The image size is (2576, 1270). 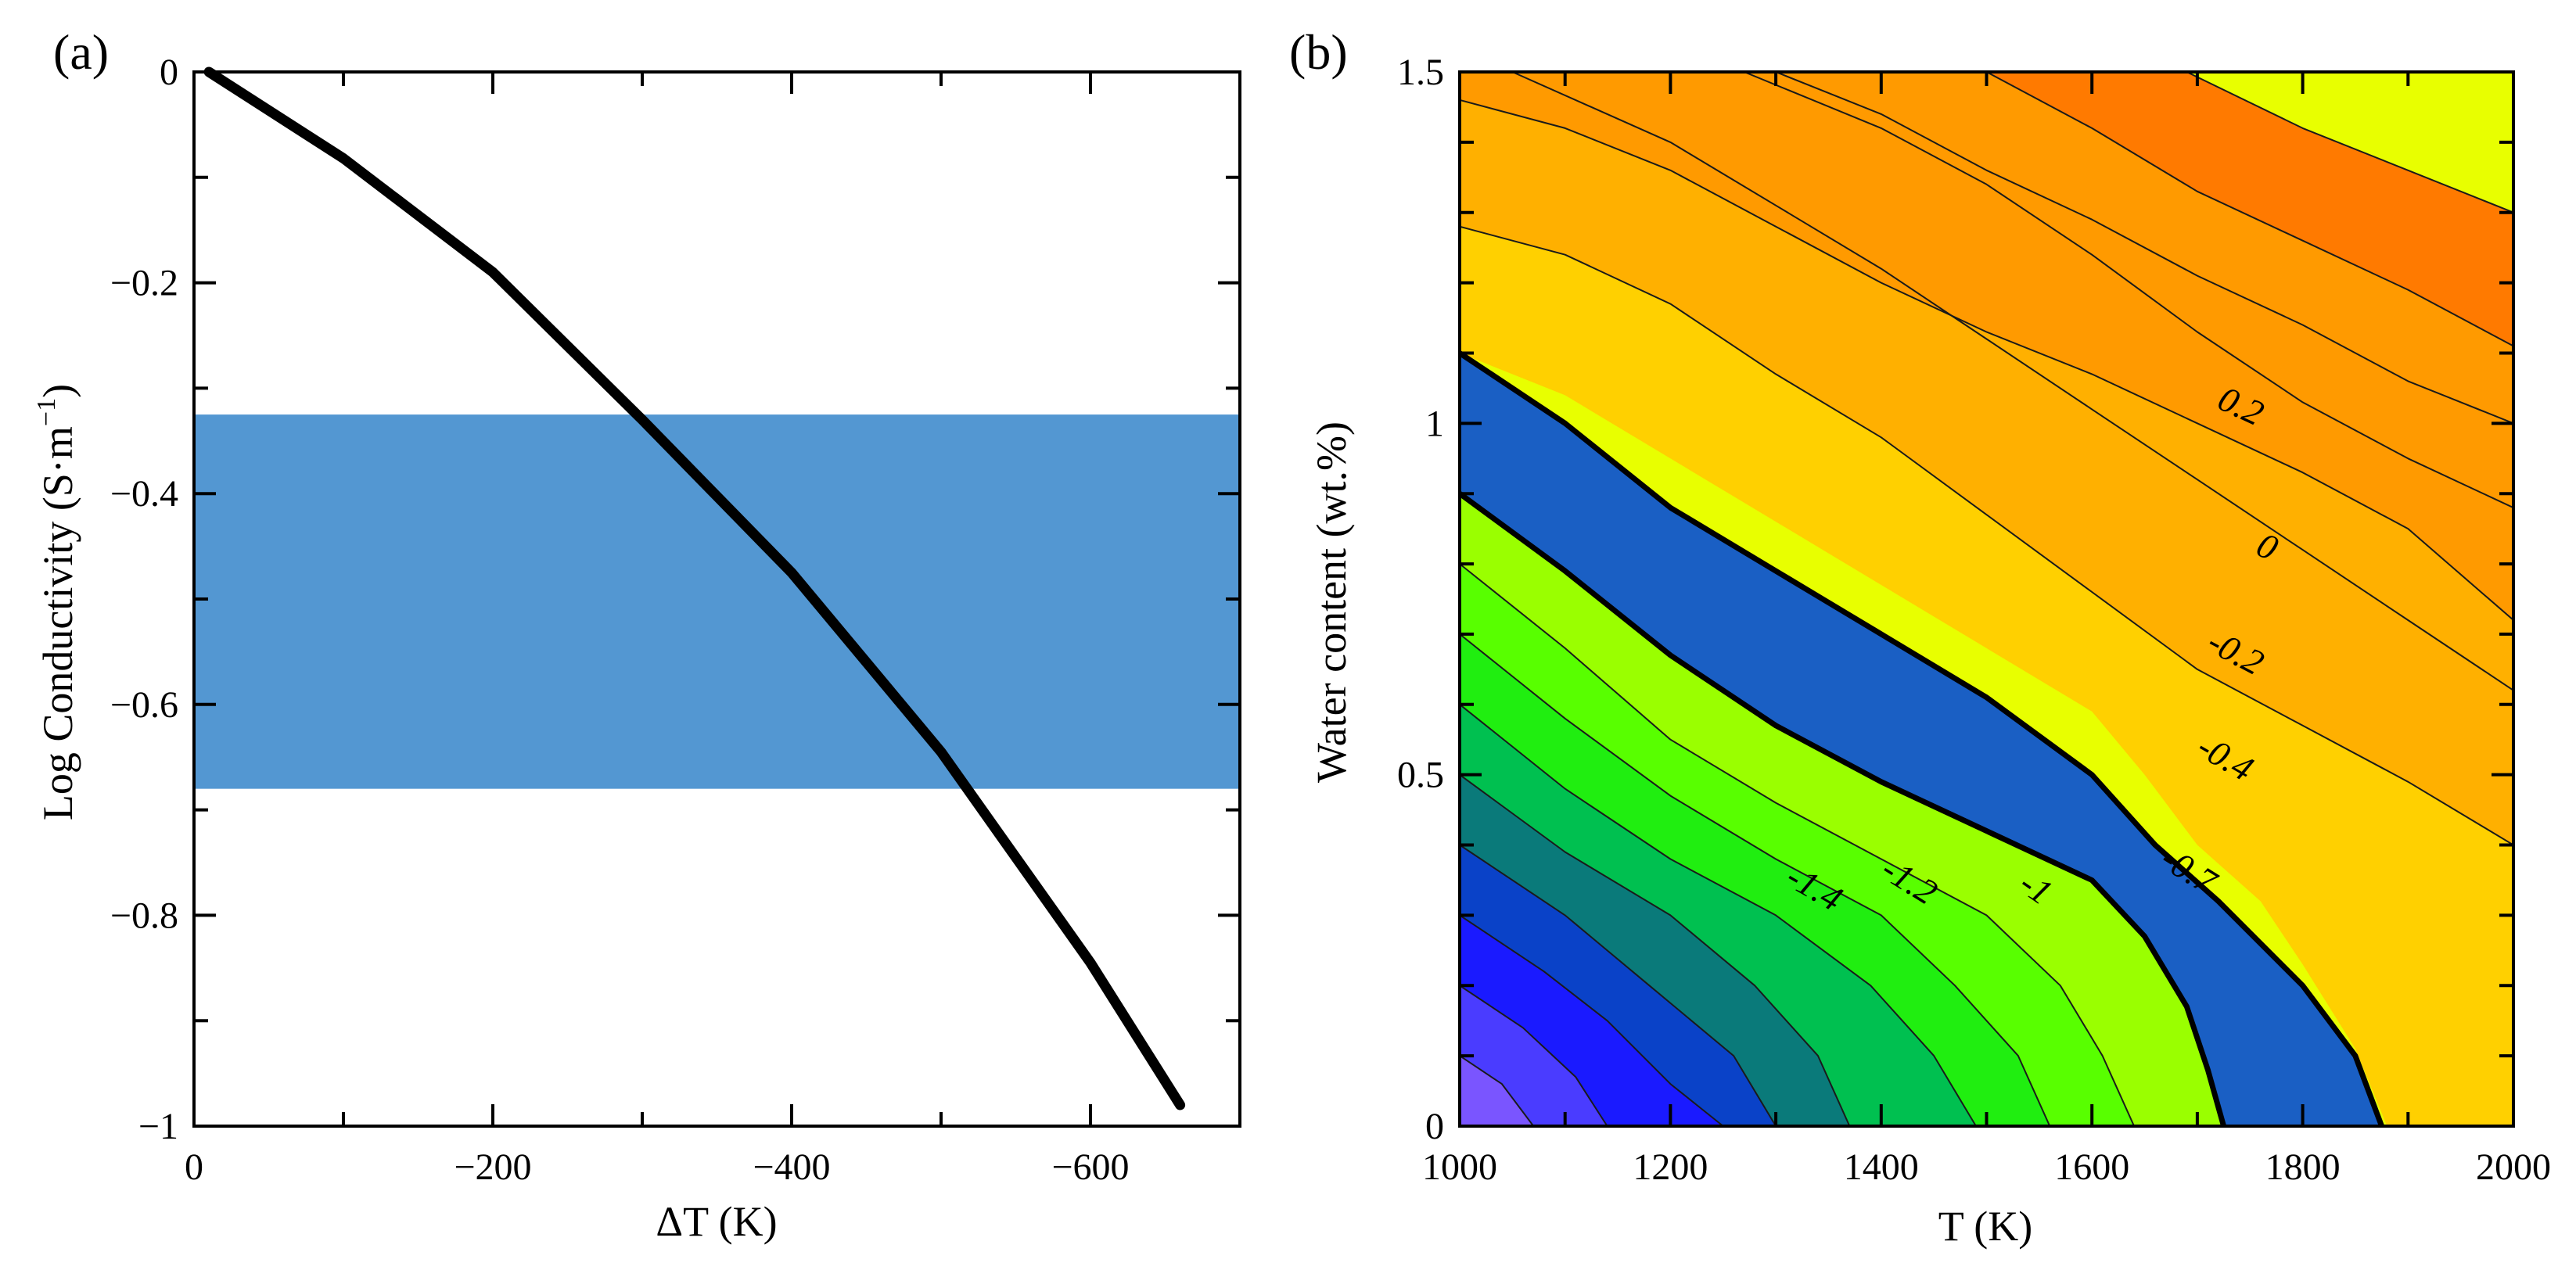 I want to click on y-tick-label: 1.5, so click(x=1420, y=73).